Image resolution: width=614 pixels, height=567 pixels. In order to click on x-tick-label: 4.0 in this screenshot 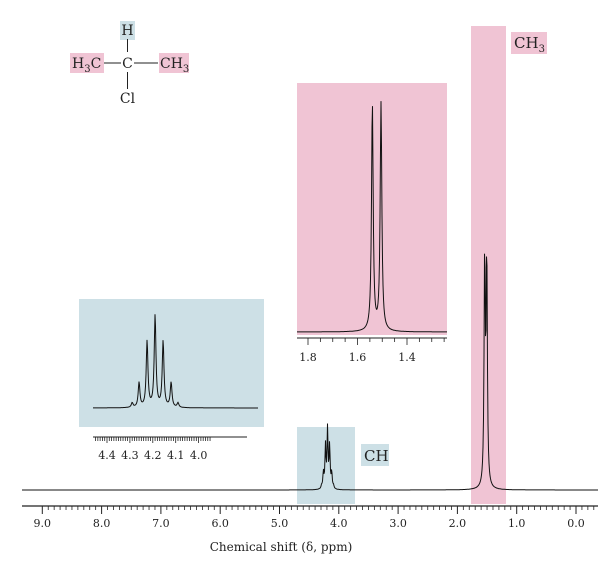, I will do `click(339, 523)`.